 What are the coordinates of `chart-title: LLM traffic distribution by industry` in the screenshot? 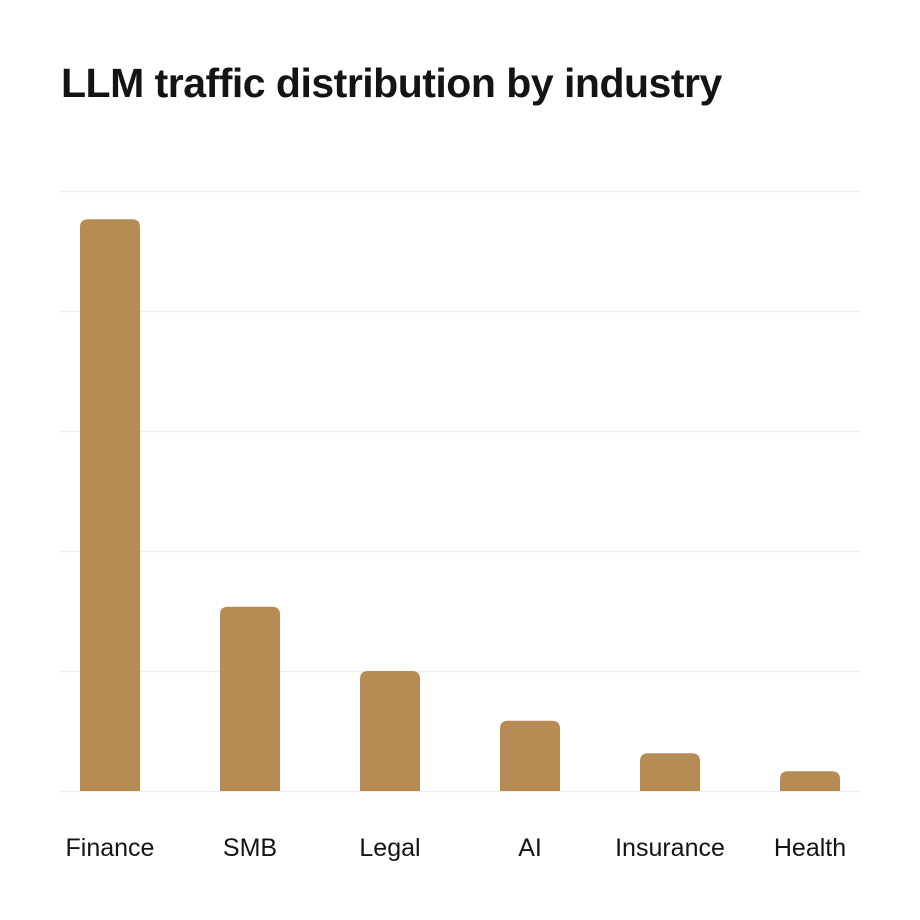 It's located at (391, 83).